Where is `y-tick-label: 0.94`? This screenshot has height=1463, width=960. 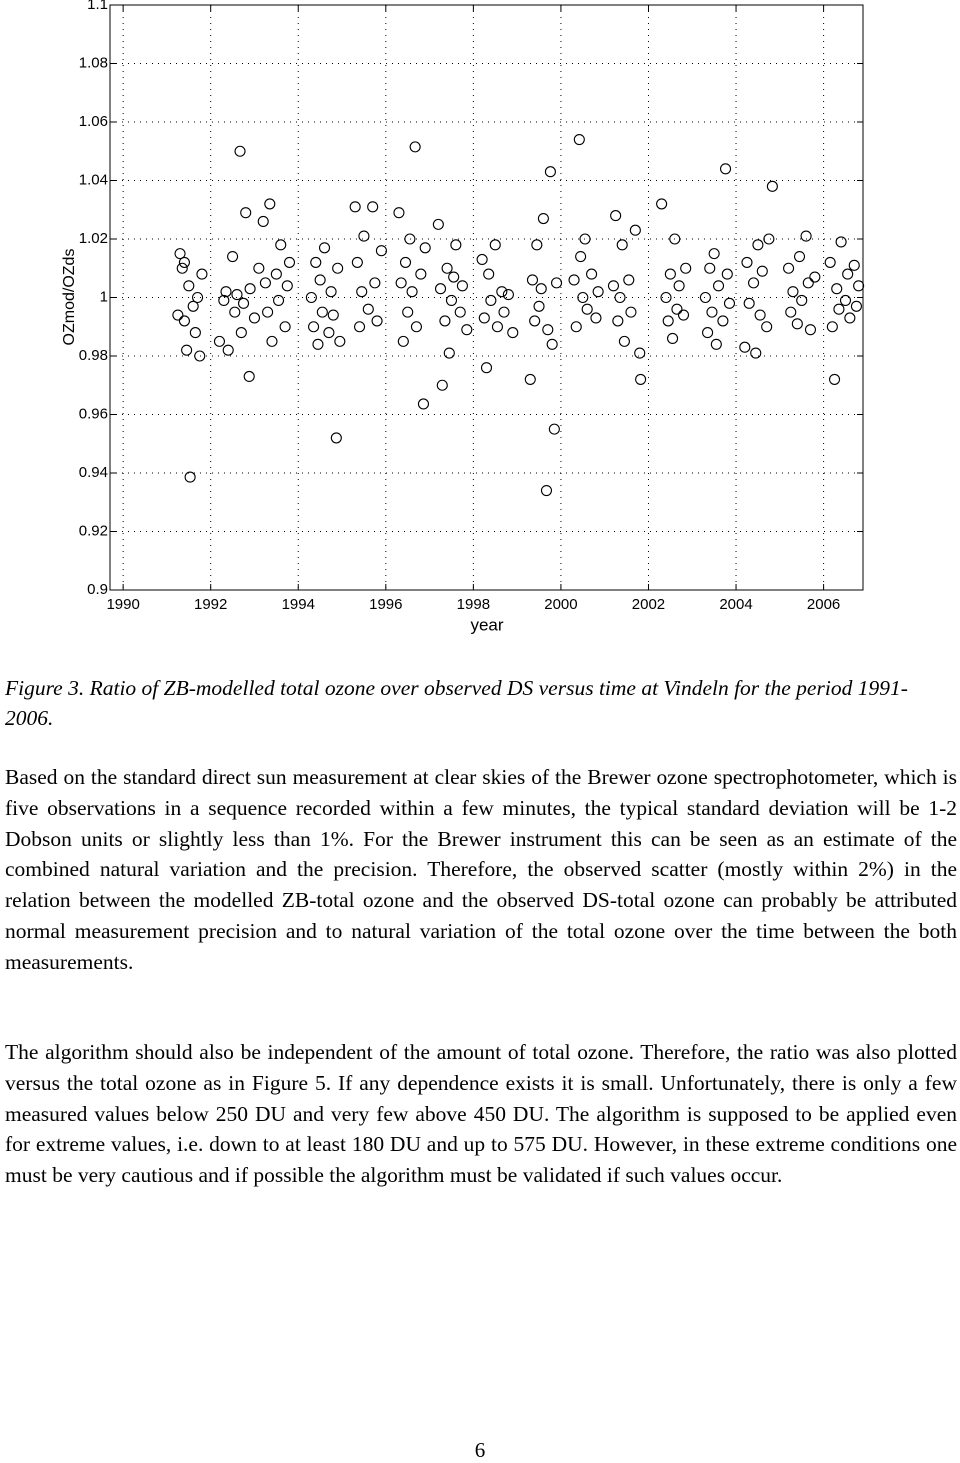 y-tick-label: 0.94 is located at coordinates (93, 472).